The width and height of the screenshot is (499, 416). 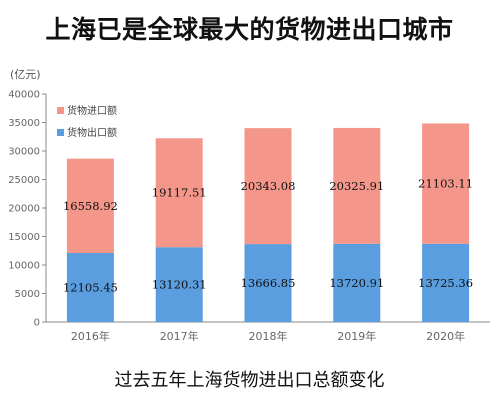 What do you see at coordinates (27, 294) in the screenshot?
I see `y-tick-label: 5000` at bounding box center [27, 294].